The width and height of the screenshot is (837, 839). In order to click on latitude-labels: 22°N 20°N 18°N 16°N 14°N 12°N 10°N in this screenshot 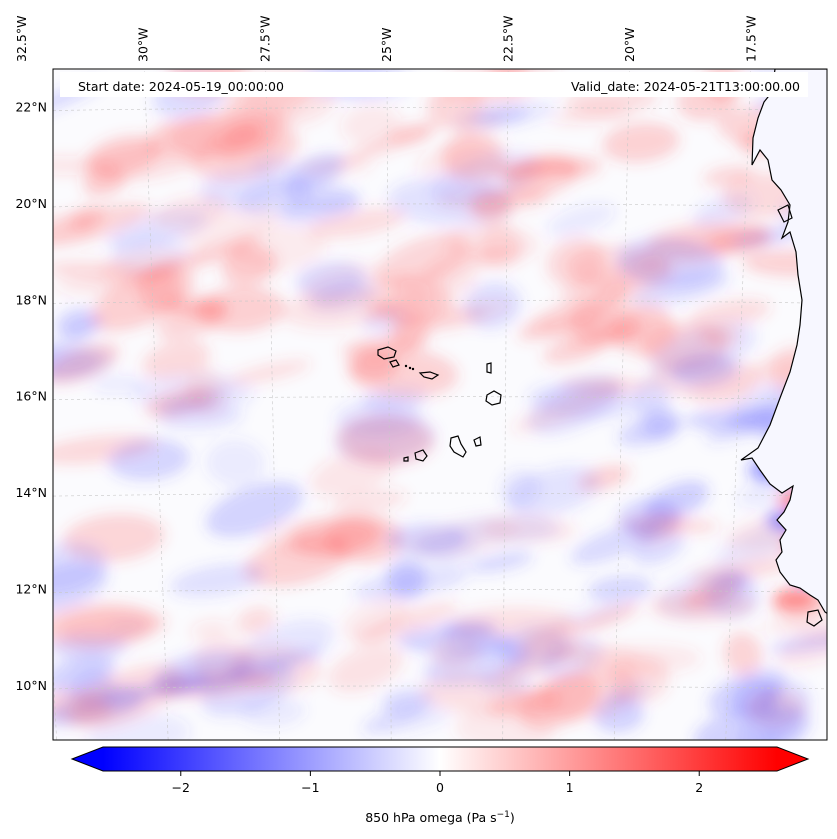, I will do `click(31, 396)`.